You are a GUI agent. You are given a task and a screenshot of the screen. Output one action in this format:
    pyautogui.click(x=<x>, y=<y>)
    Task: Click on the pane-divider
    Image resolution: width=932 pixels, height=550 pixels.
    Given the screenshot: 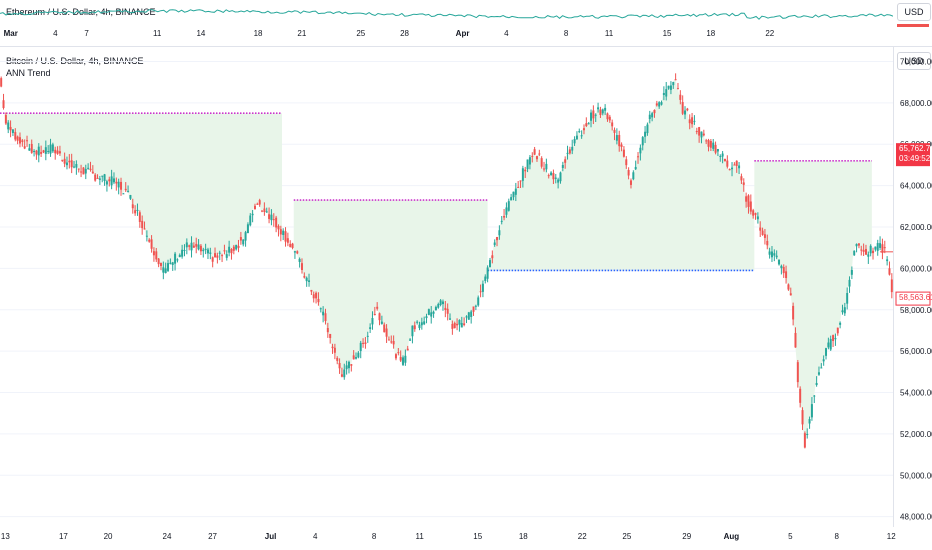 What is the action you would take?
    pyautogui.click(x=466, y=46)
    